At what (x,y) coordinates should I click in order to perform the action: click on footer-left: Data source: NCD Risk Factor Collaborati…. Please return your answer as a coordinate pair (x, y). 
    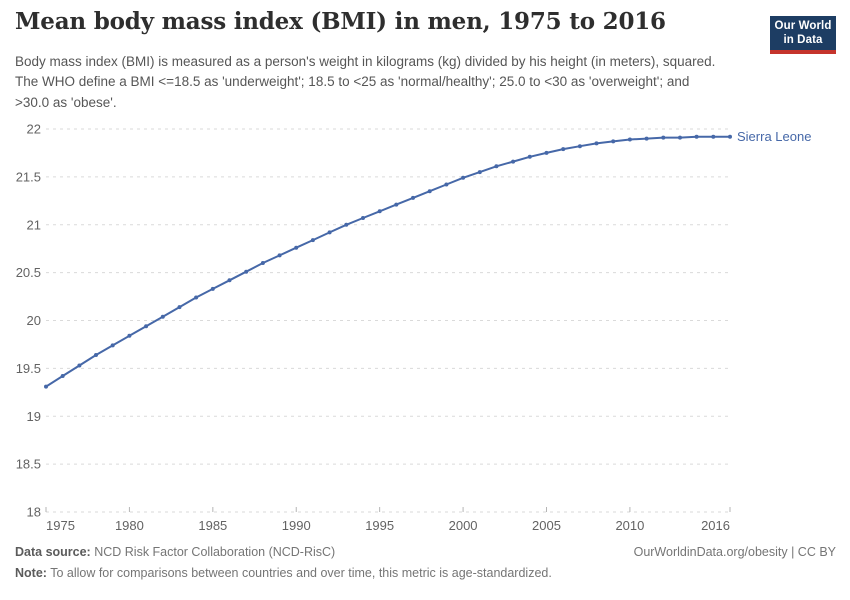
    Looking at the image, I should click on (283, 562).